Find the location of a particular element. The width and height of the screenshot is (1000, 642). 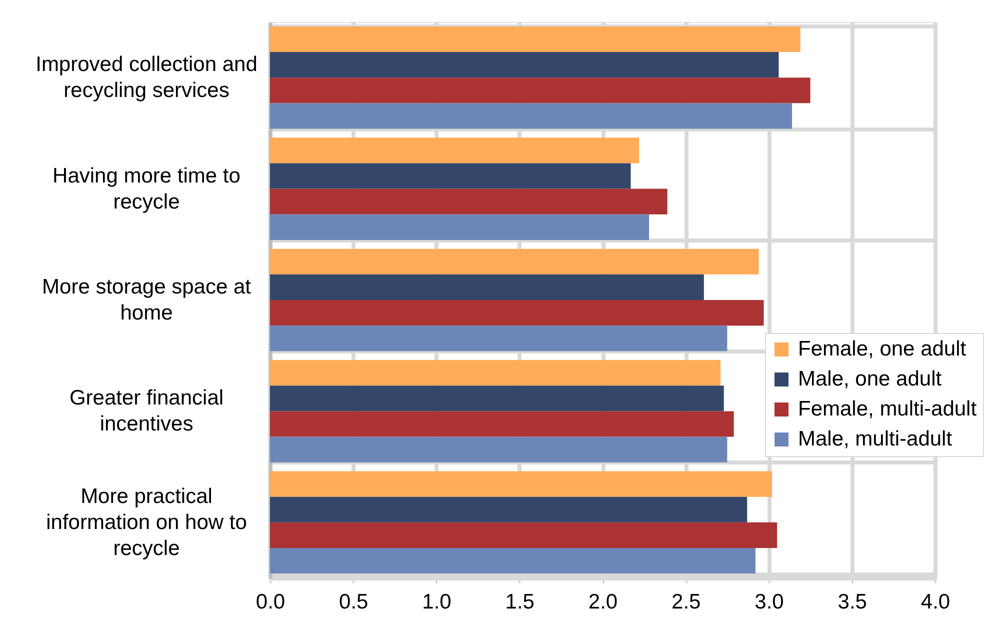

x-tick-label: 0.0 is located at coordinates (271, 602).